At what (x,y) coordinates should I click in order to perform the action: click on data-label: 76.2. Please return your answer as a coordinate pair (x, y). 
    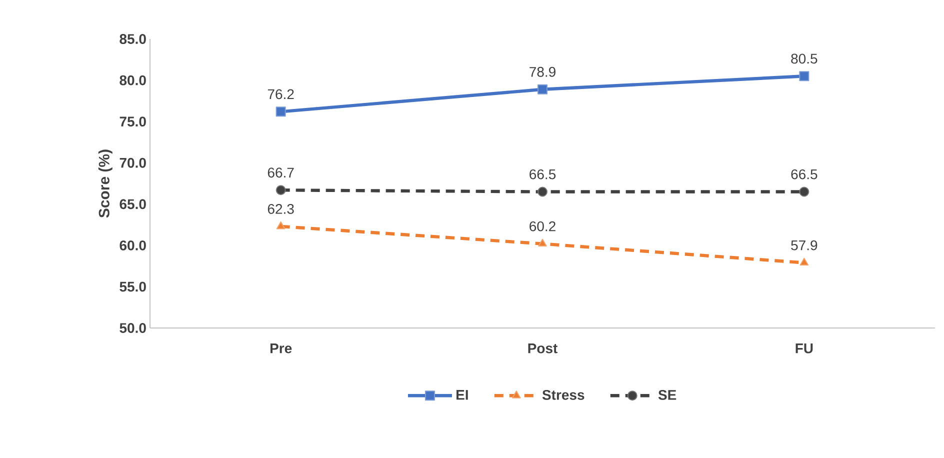
    Looking at the image, I should click on (281, 94).